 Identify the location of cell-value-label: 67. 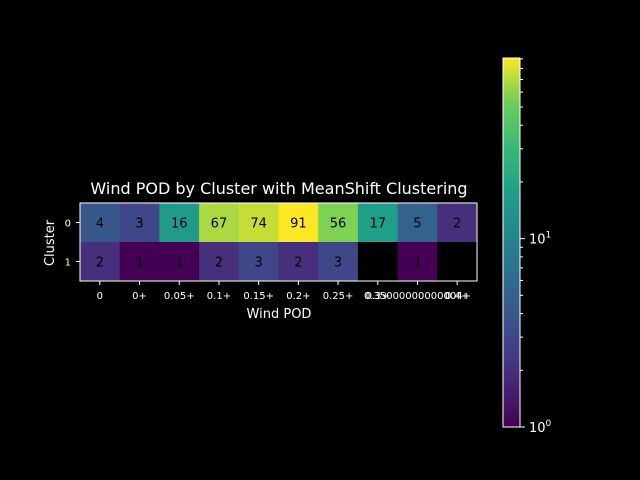
(219, 224).